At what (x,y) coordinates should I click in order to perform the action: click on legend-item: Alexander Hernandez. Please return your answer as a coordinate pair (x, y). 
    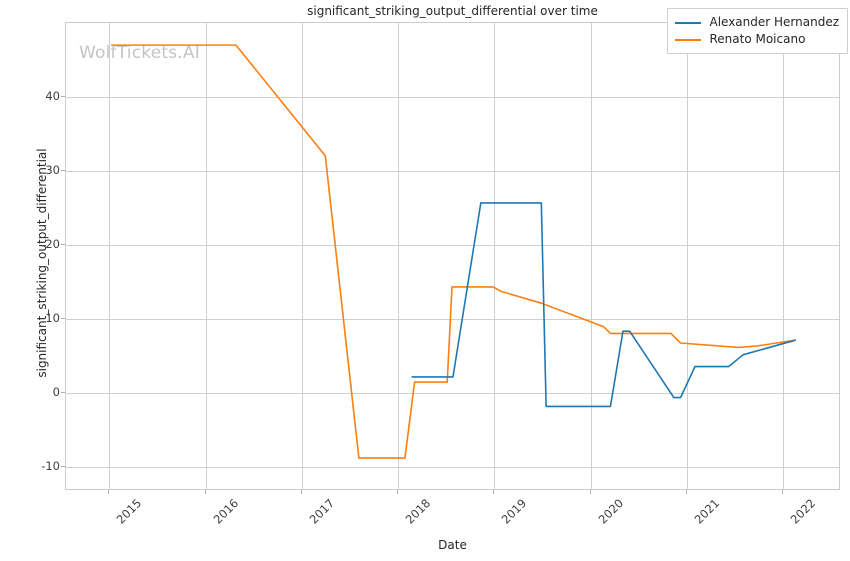
    Looking at the image, I should click on (757, 22).